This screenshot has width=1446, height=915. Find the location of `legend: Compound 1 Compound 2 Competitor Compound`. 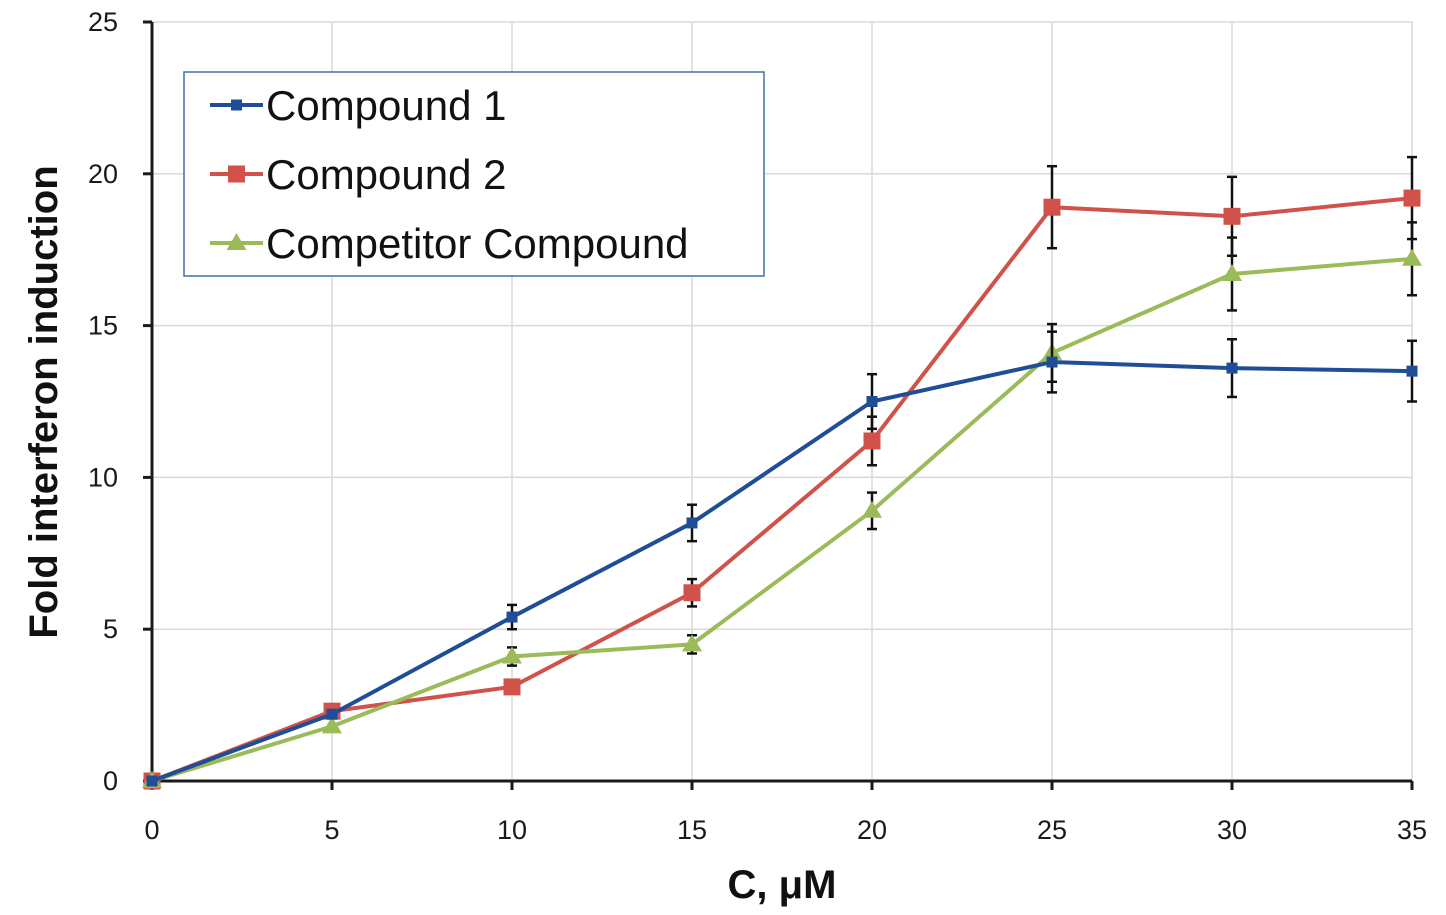

legend: Compound 1 Compound 2 Competitor Compound is located at coordinates (474, 174).